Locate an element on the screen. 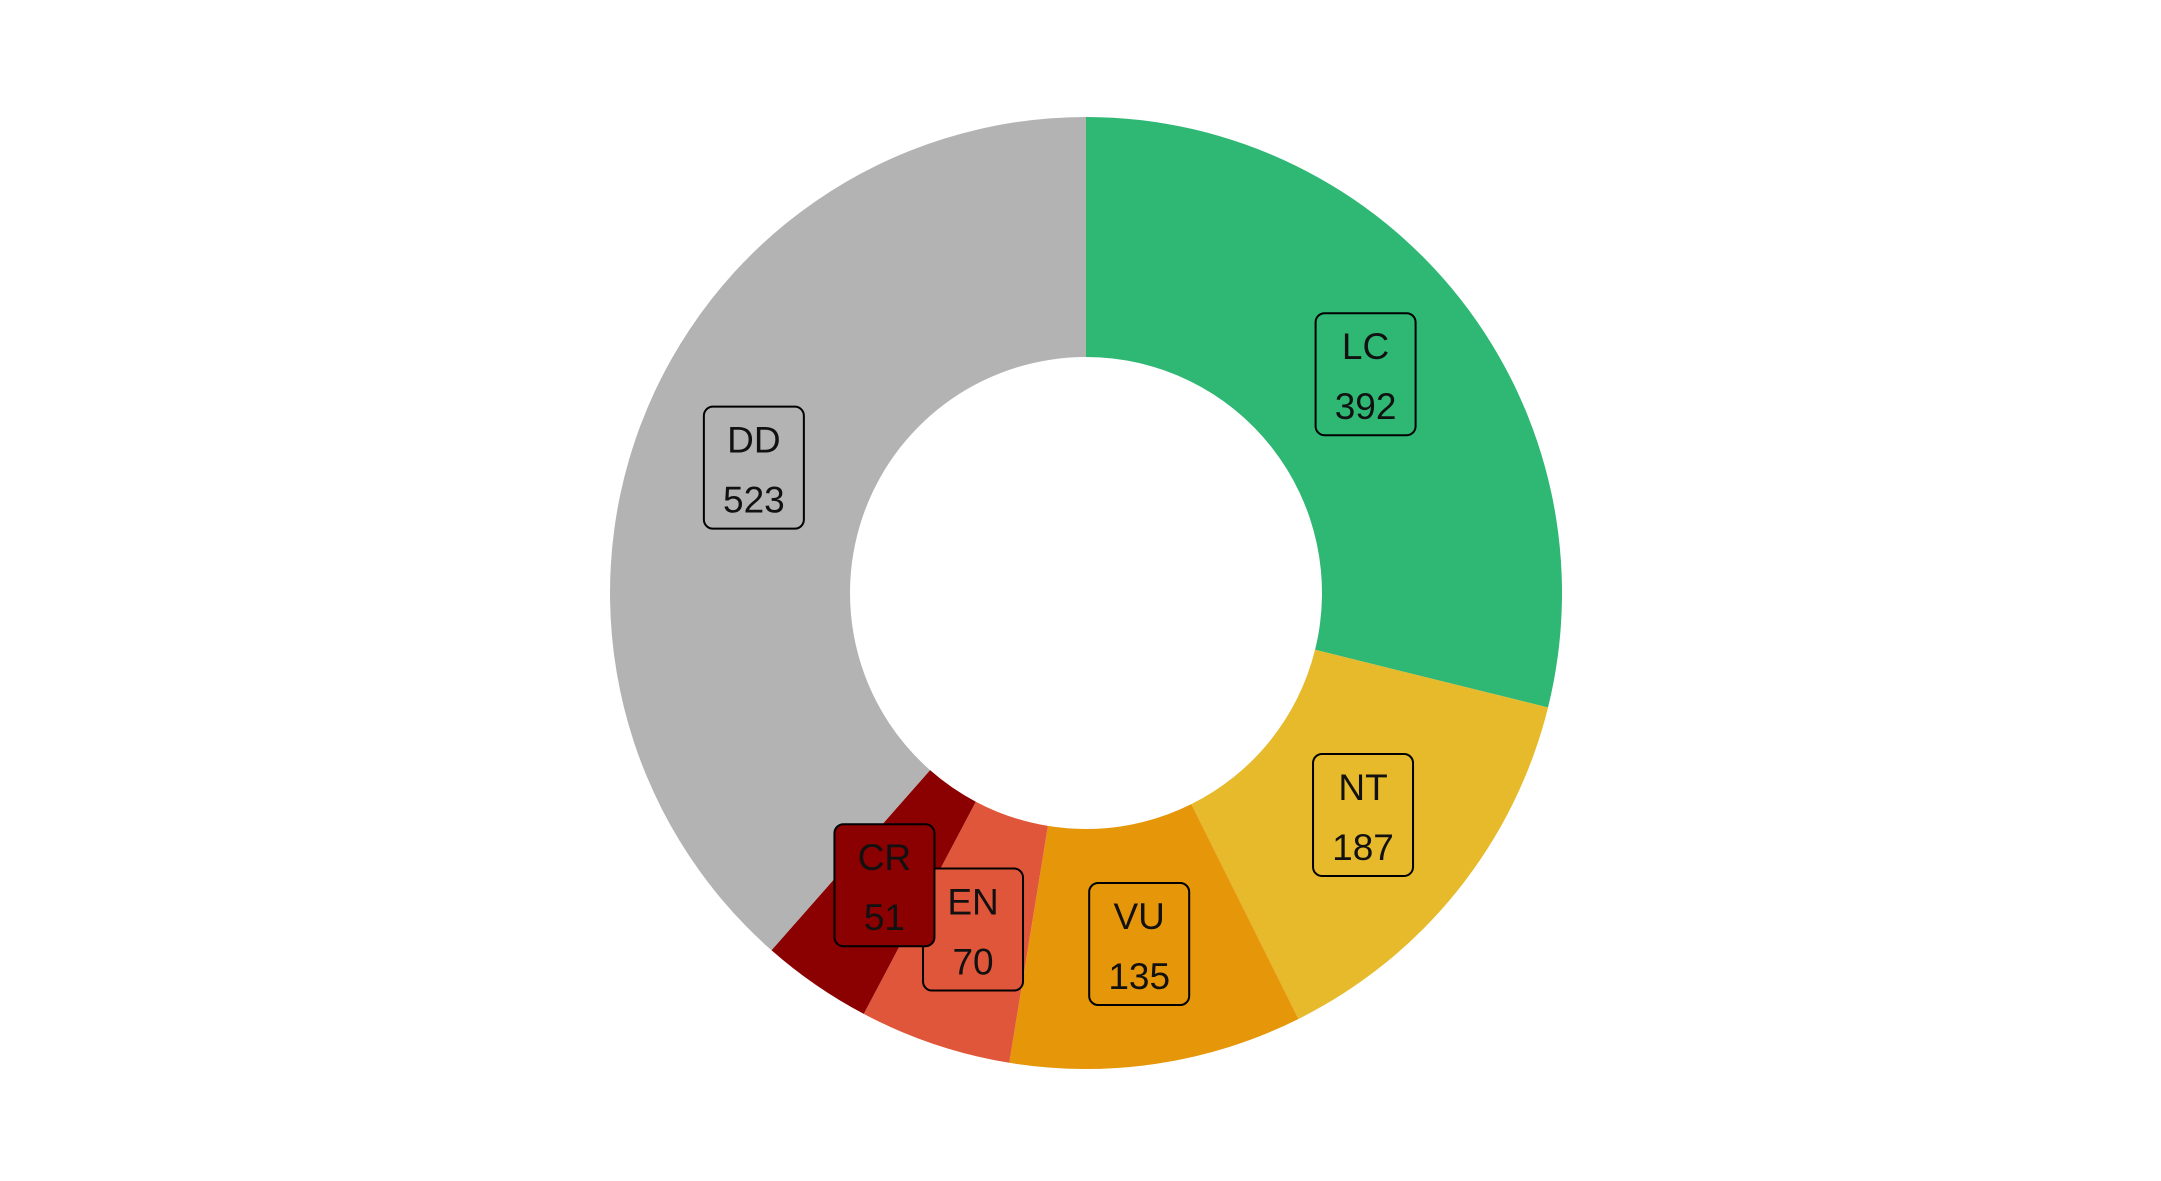  value-label-cr: 51 is located at coordinates (884, 917).